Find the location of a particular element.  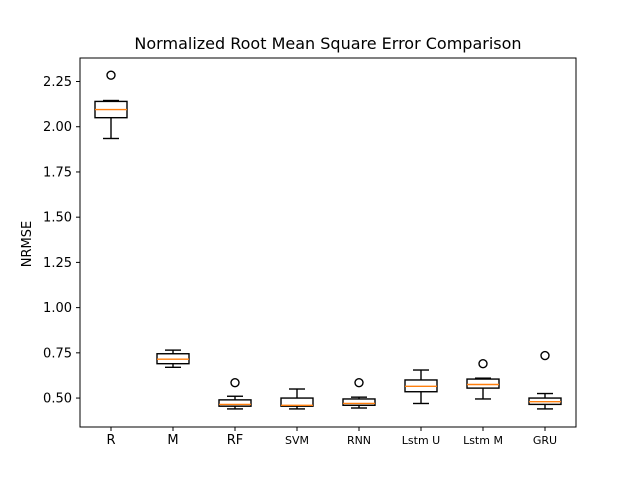

x-tick-label: Lstm U is located at coordinates (421, 440).